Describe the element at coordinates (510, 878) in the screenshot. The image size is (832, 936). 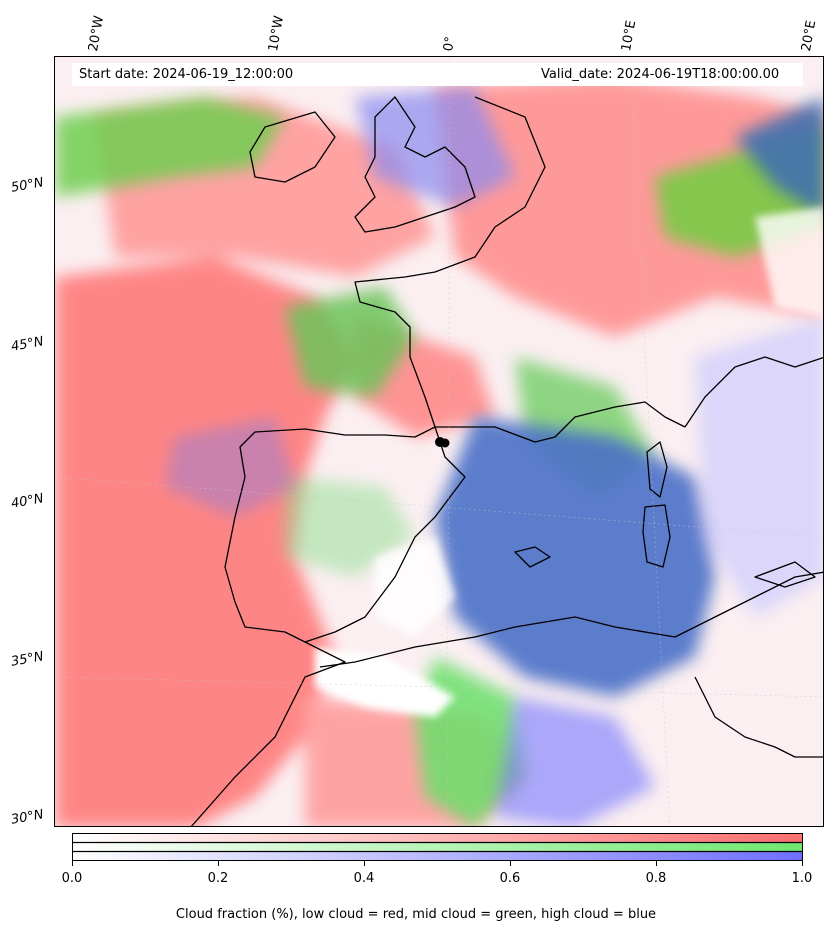
I see `colorbar-tick-label: 0.6` at that location.